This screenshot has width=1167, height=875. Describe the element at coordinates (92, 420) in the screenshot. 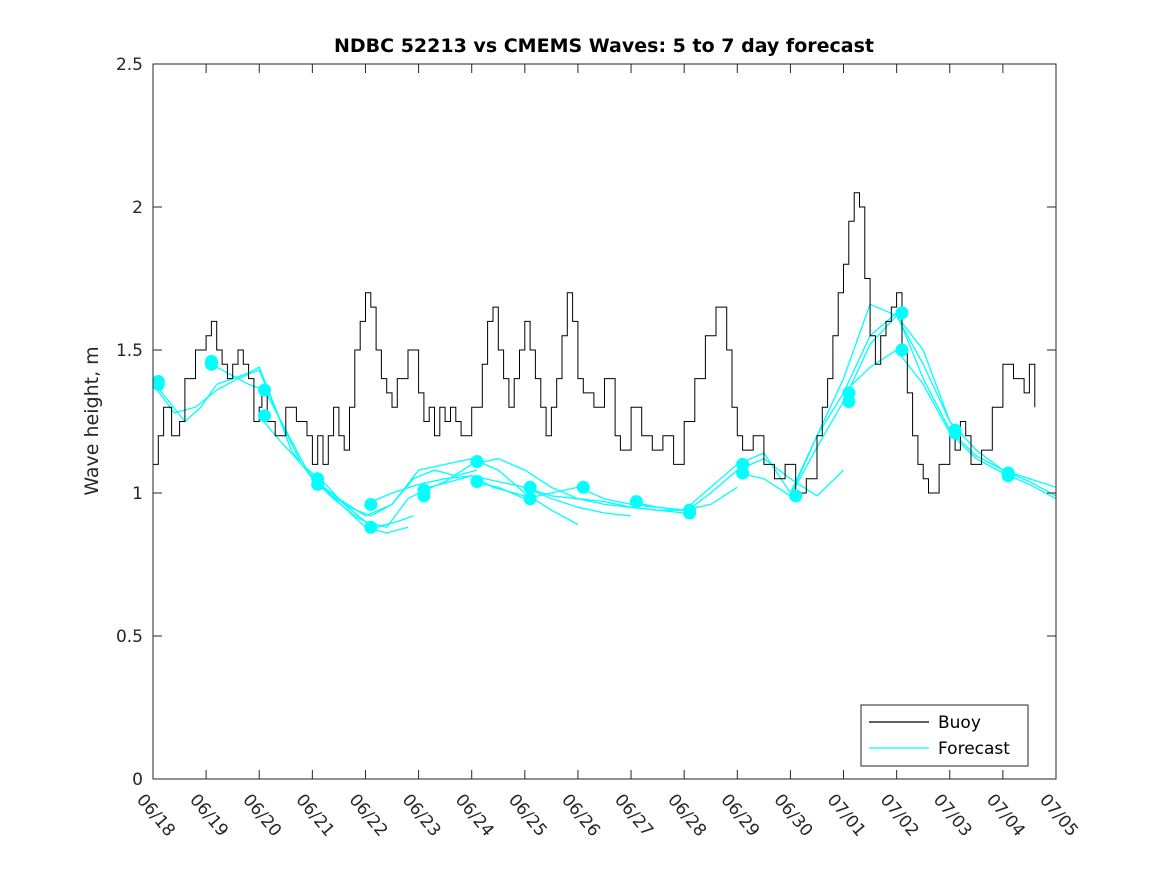

I see `y-axis-label: Wave height, m` at that location.